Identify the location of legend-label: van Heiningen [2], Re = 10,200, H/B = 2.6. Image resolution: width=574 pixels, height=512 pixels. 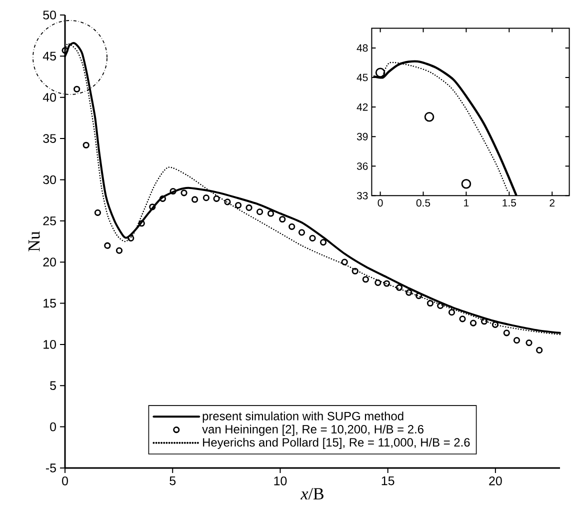
(313, 430).